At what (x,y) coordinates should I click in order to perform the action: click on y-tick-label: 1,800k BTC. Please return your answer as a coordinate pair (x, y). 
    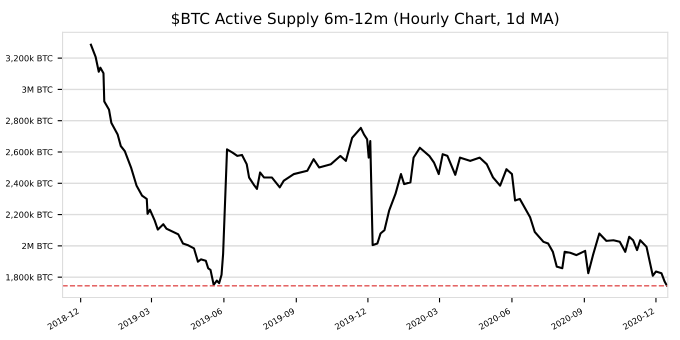
    Looking at the image, I should click on (29, 278).